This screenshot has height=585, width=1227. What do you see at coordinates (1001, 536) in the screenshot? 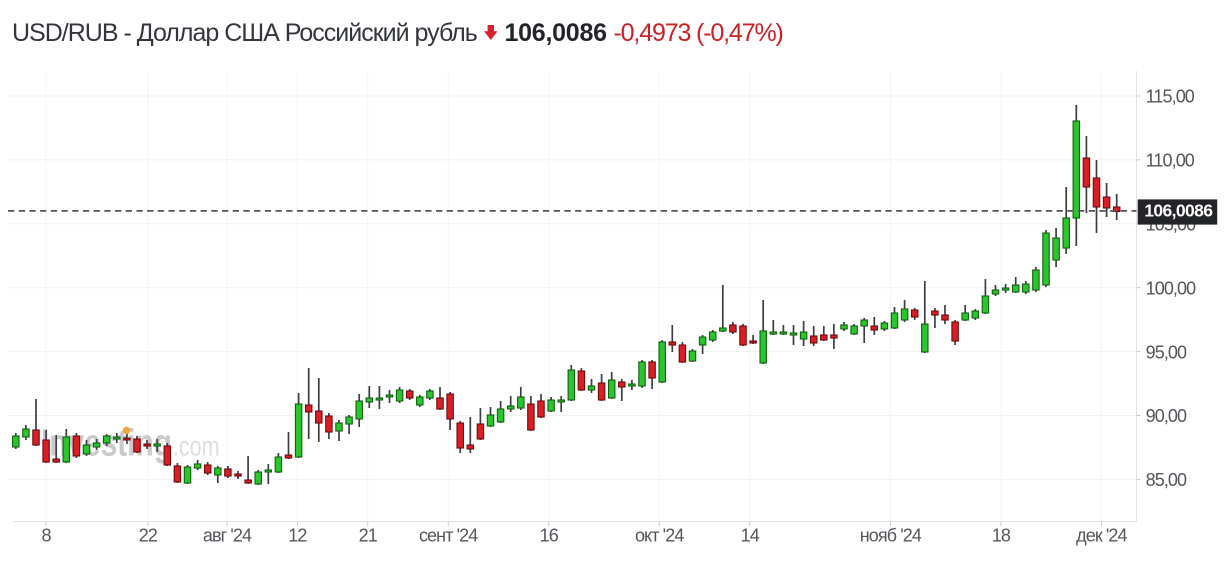
I see `svg-text: 18` at bounding box center [1001, 536].